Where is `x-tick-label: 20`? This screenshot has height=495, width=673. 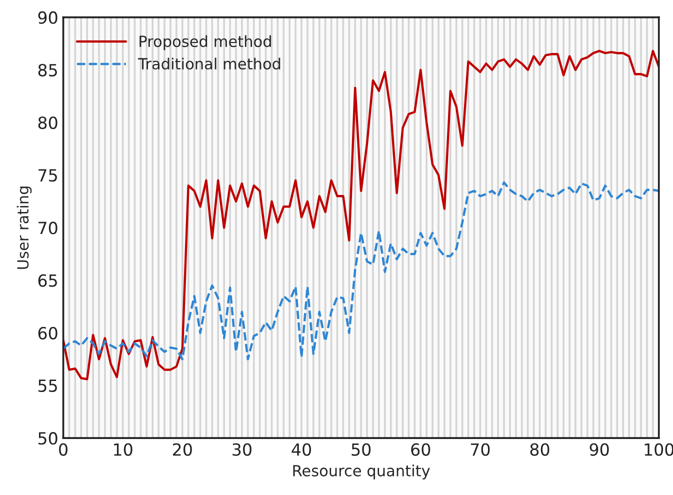 x-tick-label: 20 is located at coordinates (182, 449).